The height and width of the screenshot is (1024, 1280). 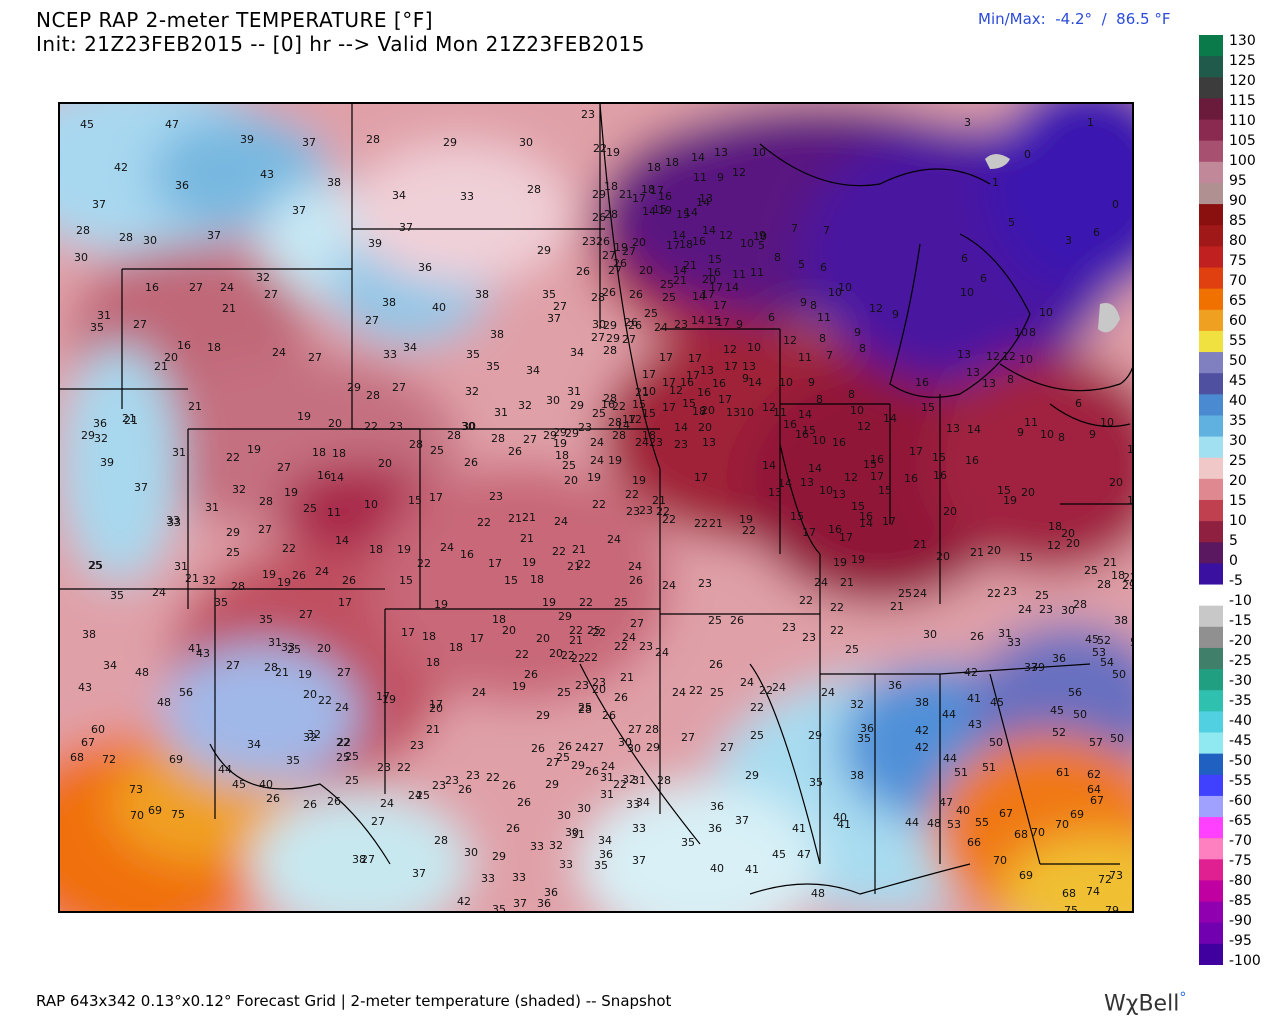 What do you see at coordinates (1245, 961) in the screenshot?
I see `color-bar-tick-label: -100` at bounding box center [1245, 961].